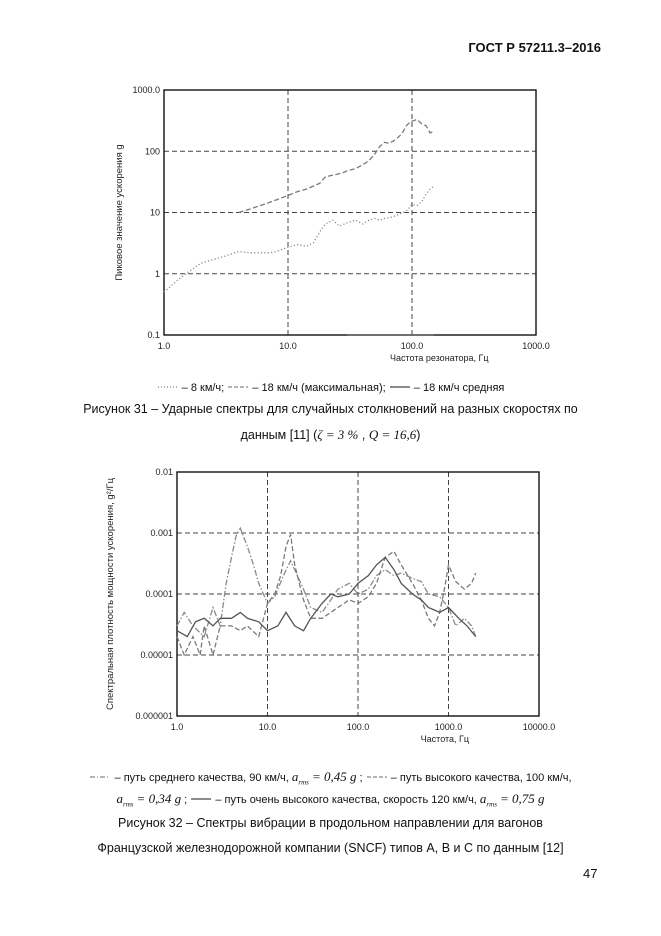  I want to click on legend-18kmh-max-label: – 18 км/ч (максимальная);, so click(319, 388).